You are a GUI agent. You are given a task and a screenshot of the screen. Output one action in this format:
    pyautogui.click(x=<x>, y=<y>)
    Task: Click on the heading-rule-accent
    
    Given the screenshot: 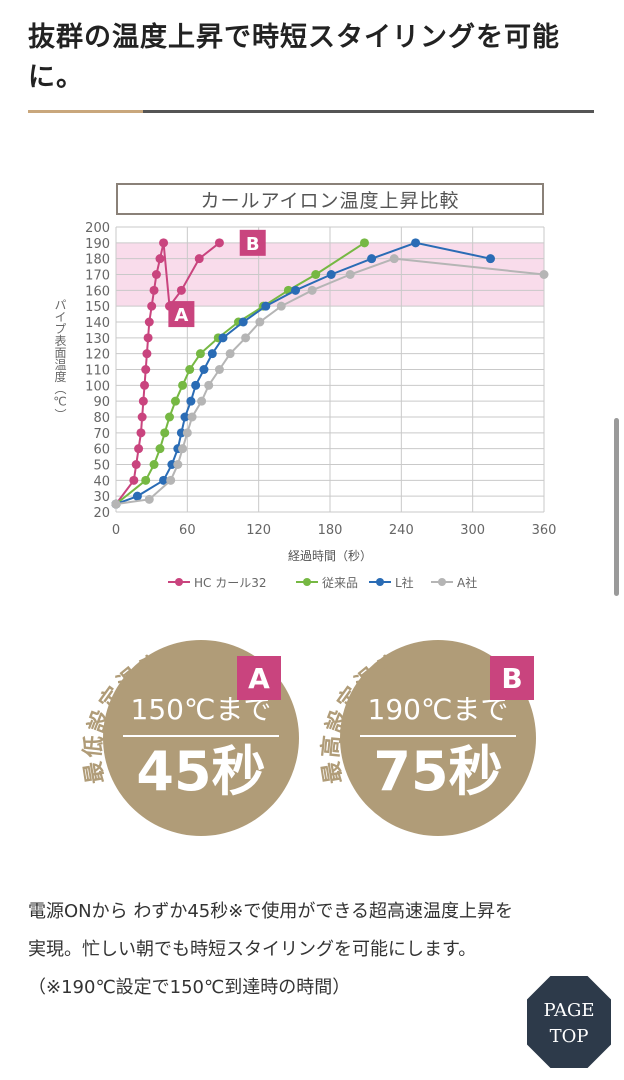 What is the action you would take?
    pyautogui.click(x=85, y=111)
    